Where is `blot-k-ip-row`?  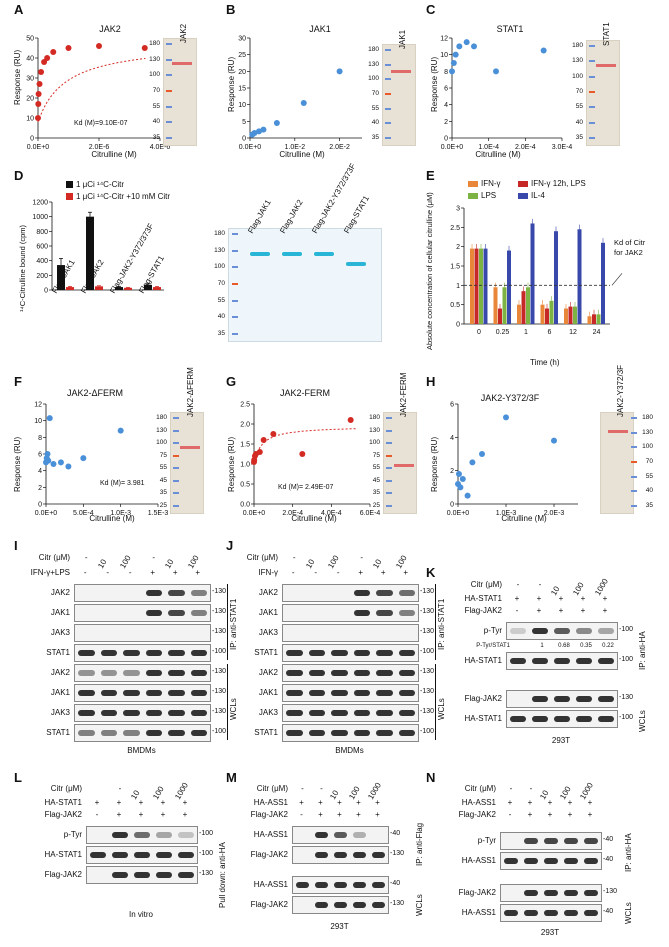 blot-k-ip-row is located at coordinates (562, 631).